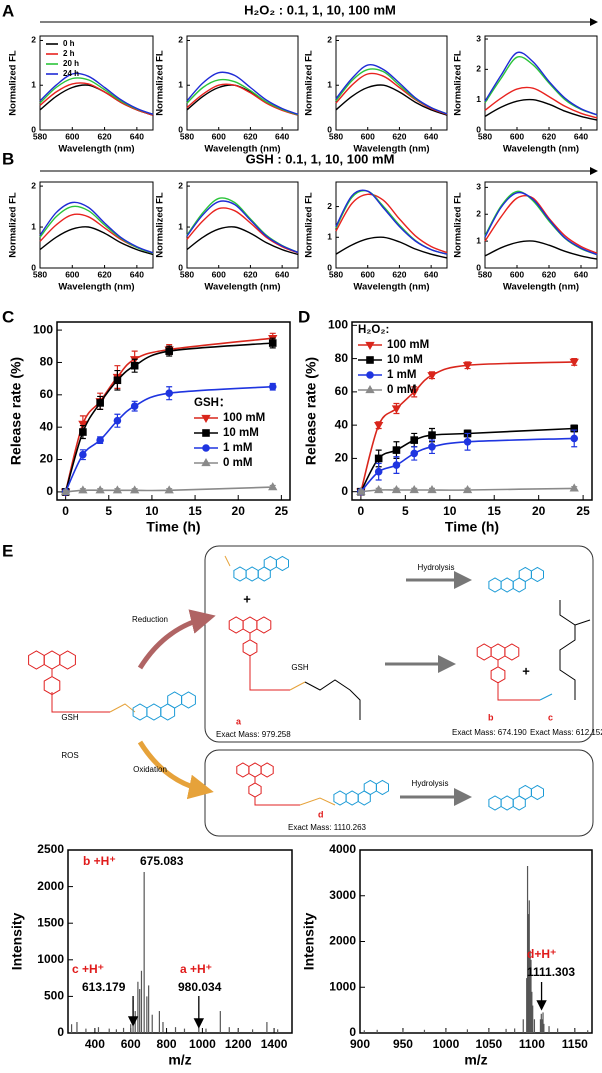 This screenshot has width=602, height=1073. Describe the element at coordinates (95, 1044) in the screenshot. I see `x-tick-label: 400` at that location.